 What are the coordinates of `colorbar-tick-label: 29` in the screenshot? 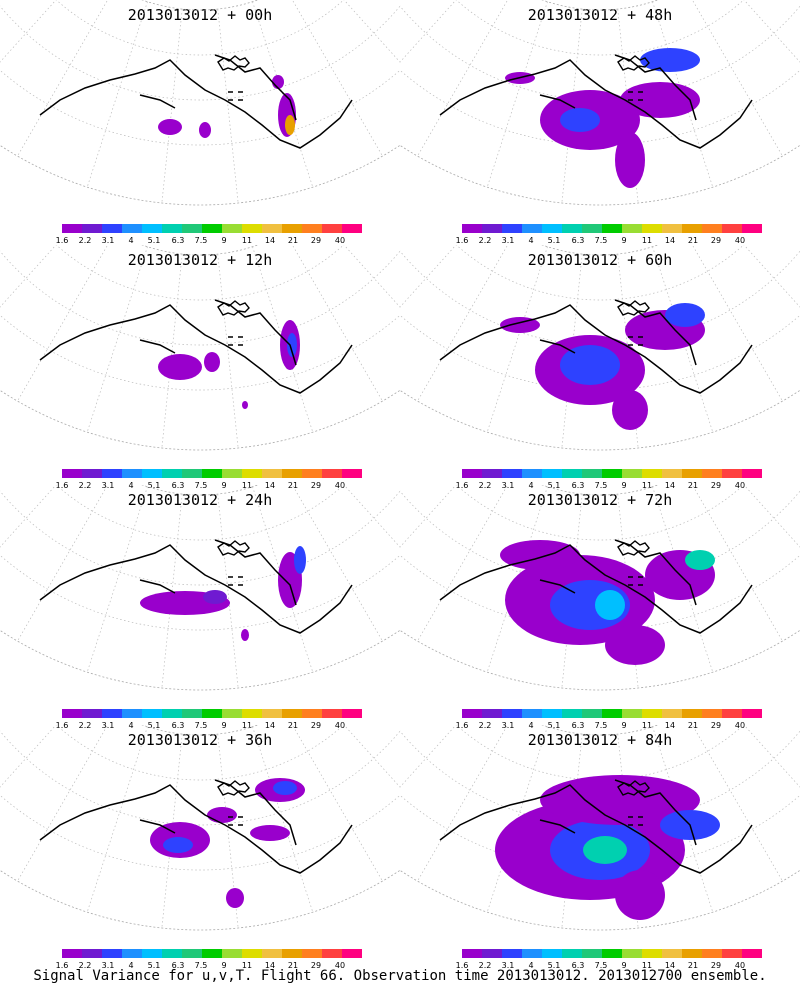 It's located at (316, 240).